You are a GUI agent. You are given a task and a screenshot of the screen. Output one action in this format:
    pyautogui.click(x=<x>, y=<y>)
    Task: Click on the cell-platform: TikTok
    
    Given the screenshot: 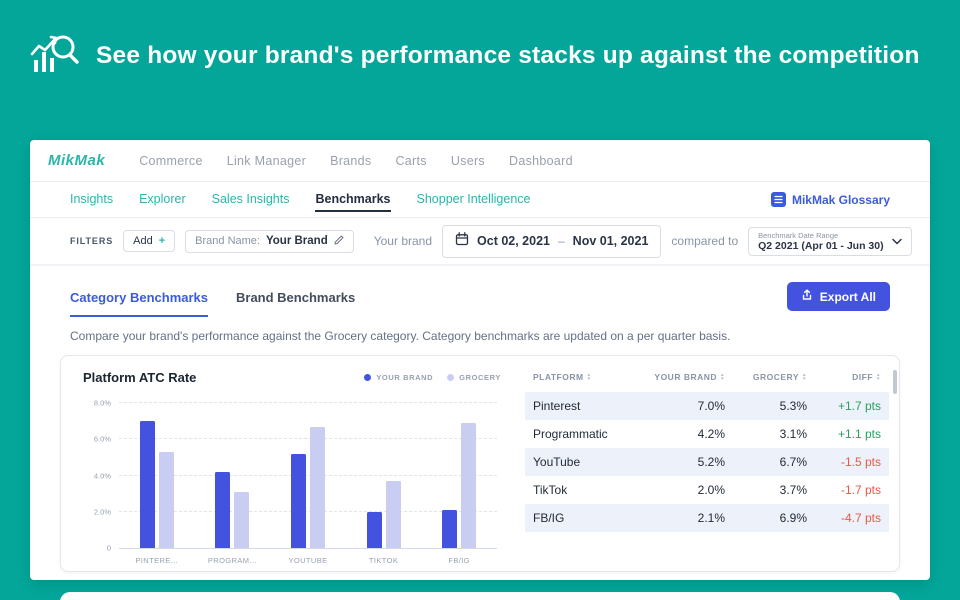 What is the action you would take?
    pyautogui.click(x=550, y=490)
    